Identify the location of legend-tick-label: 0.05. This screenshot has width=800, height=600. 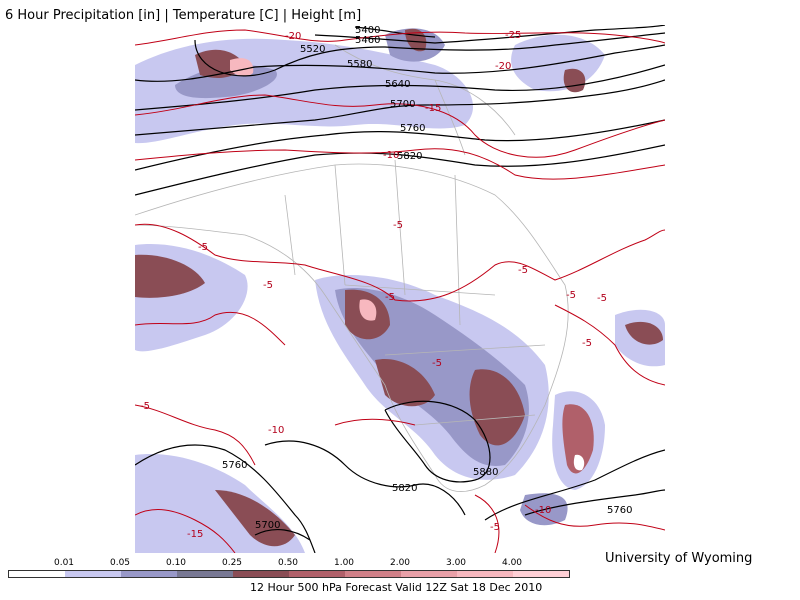
(120, 563).